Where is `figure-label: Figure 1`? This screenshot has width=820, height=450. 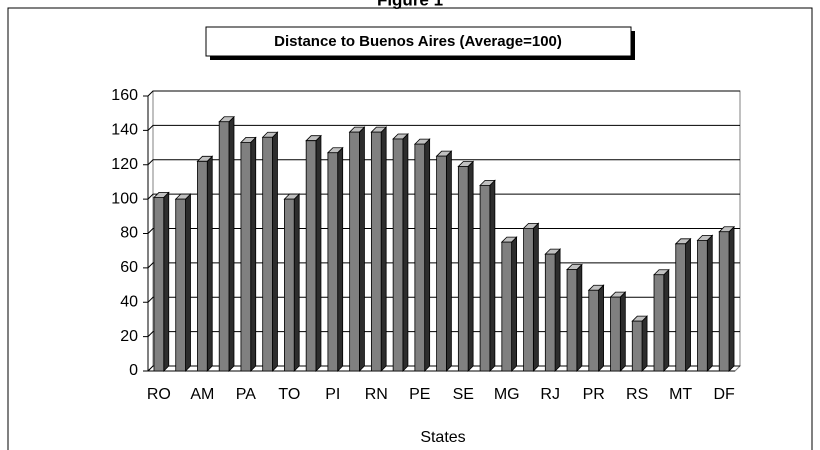 figure-label: Figure 1 is located at coordinates (410, 4).